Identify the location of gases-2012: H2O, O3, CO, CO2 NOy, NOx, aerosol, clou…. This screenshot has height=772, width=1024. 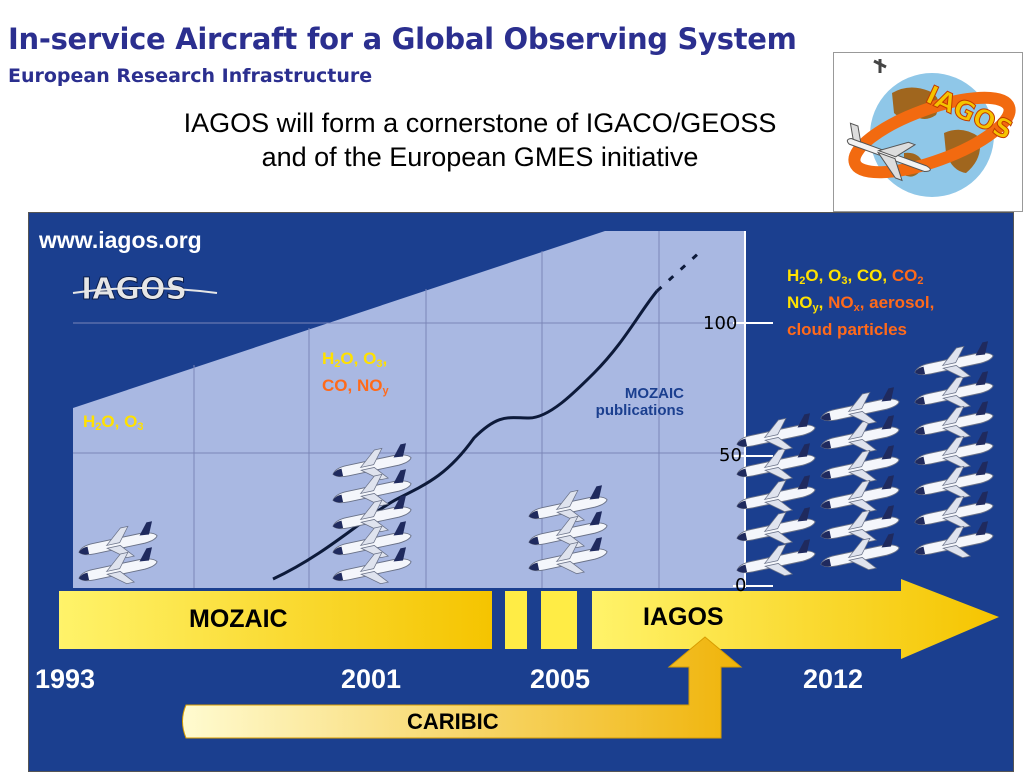
(861, 302).